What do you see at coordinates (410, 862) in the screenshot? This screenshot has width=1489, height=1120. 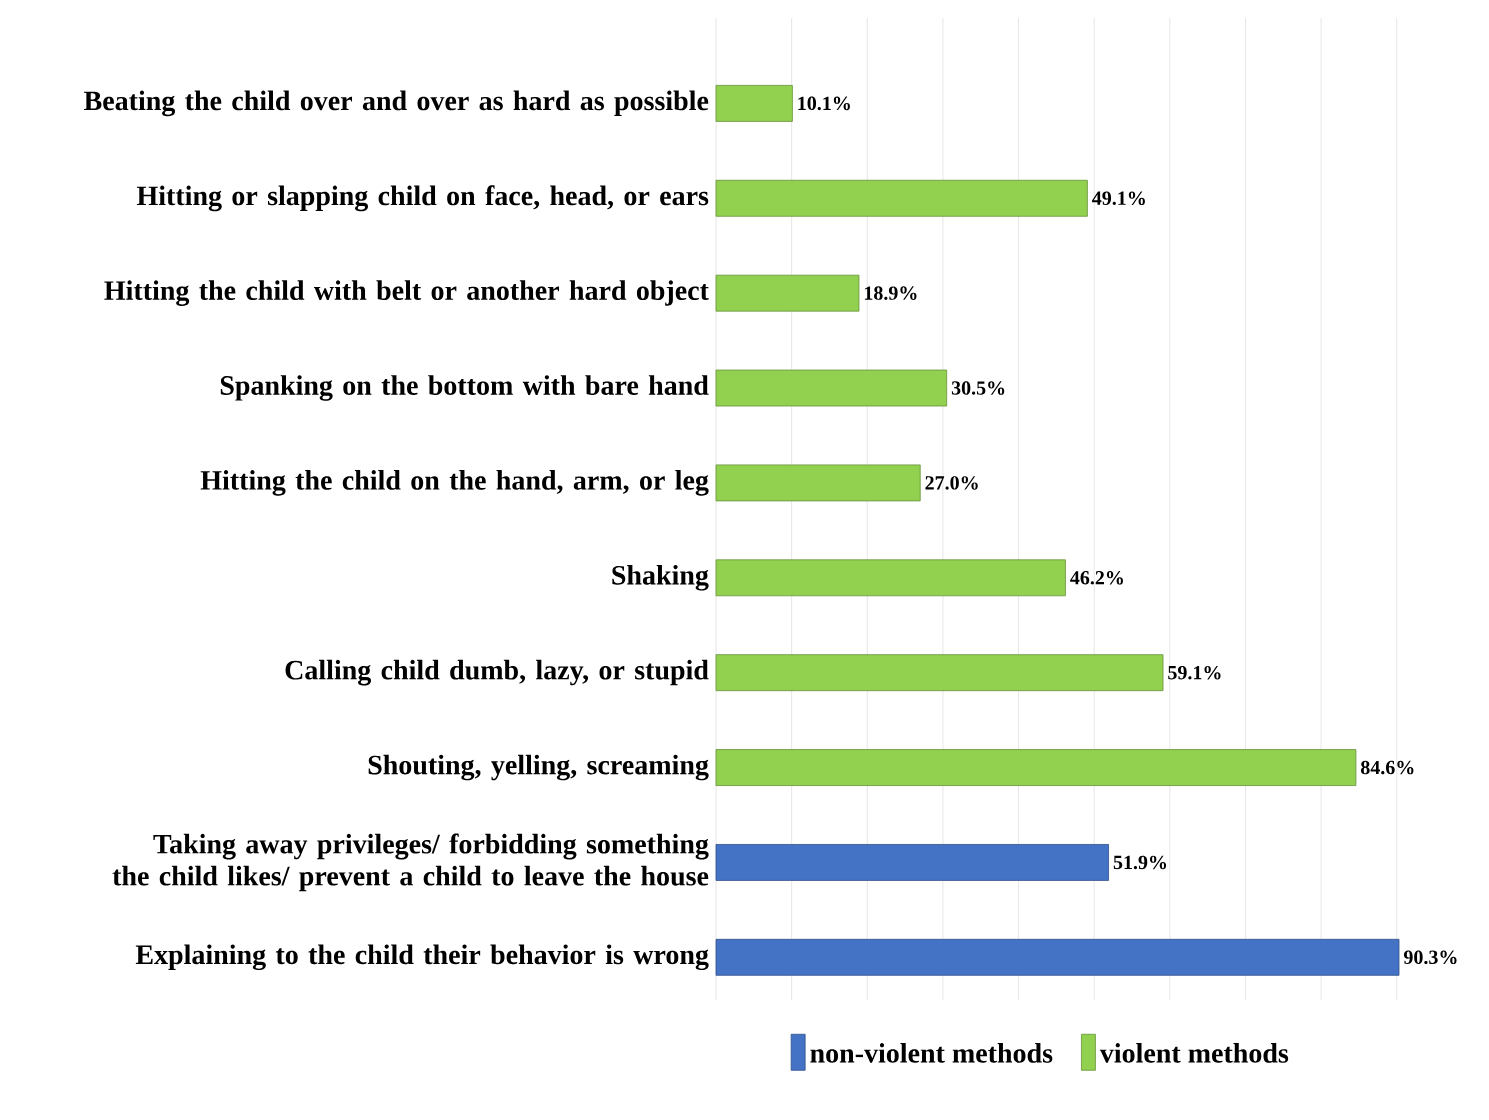 I see `y-tick-label: Taking away privileges/ forbidding something the child likes/ prevent a child to leave the house` at bounding box center [410, 862].